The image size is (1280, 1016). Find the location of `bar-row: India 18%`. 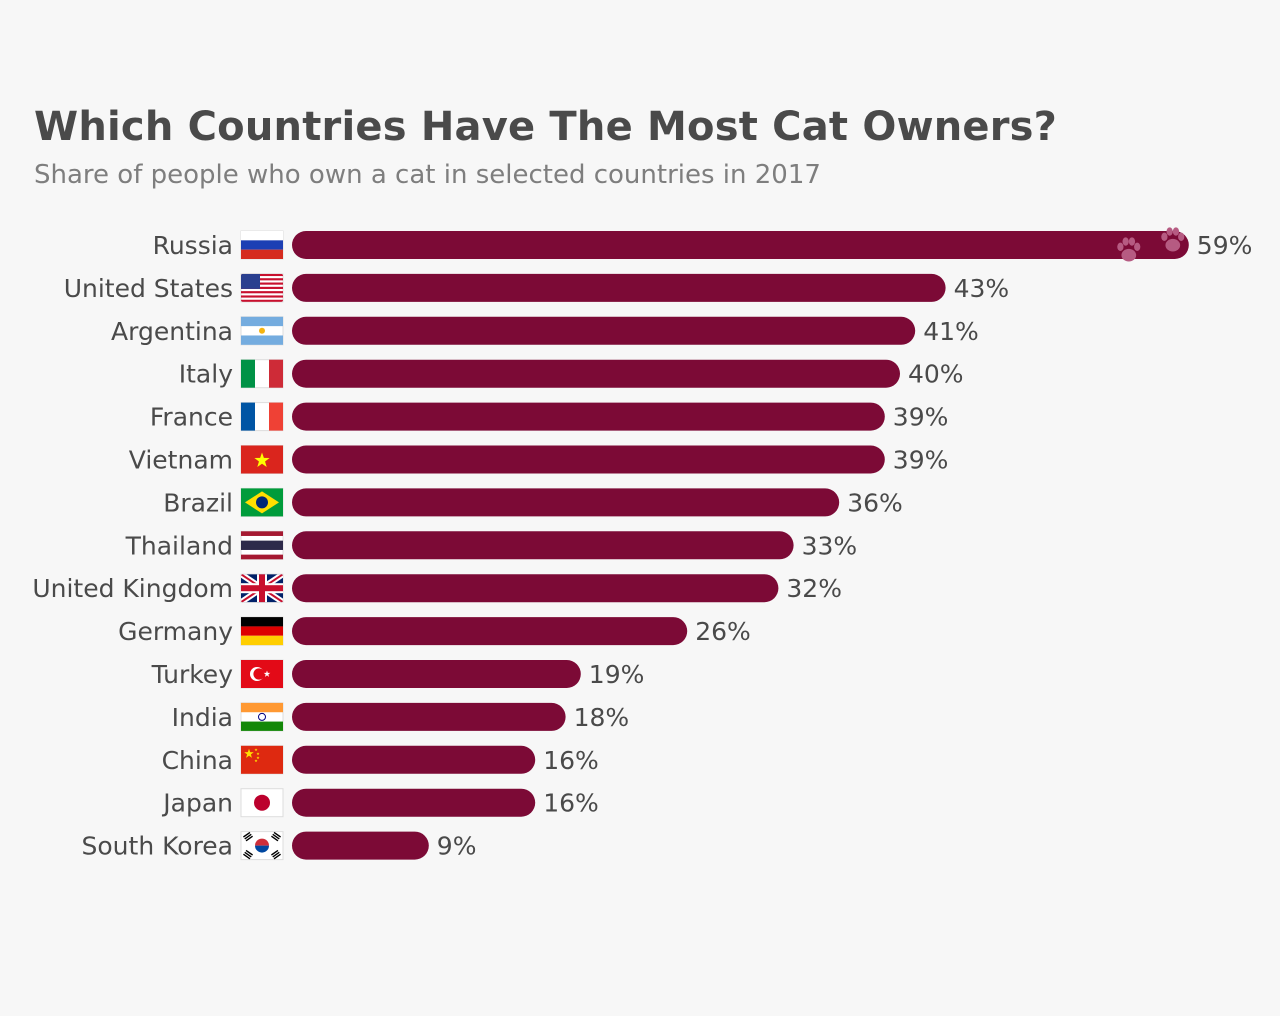

bar-row: India 18% is located at coordinates (401, 717).